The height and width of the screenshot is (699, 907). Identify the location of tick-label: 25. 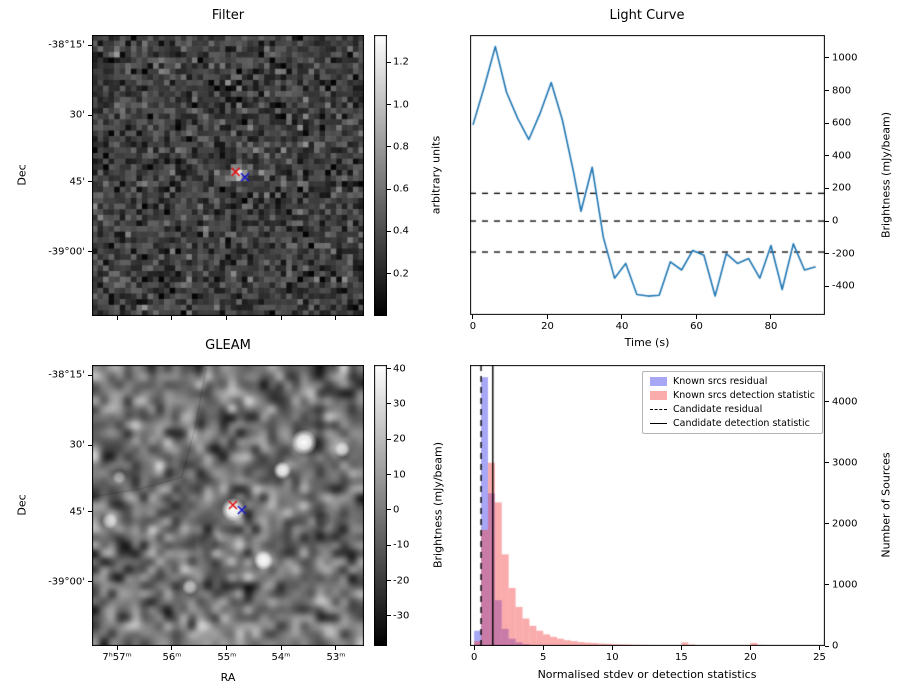
(819, 657).